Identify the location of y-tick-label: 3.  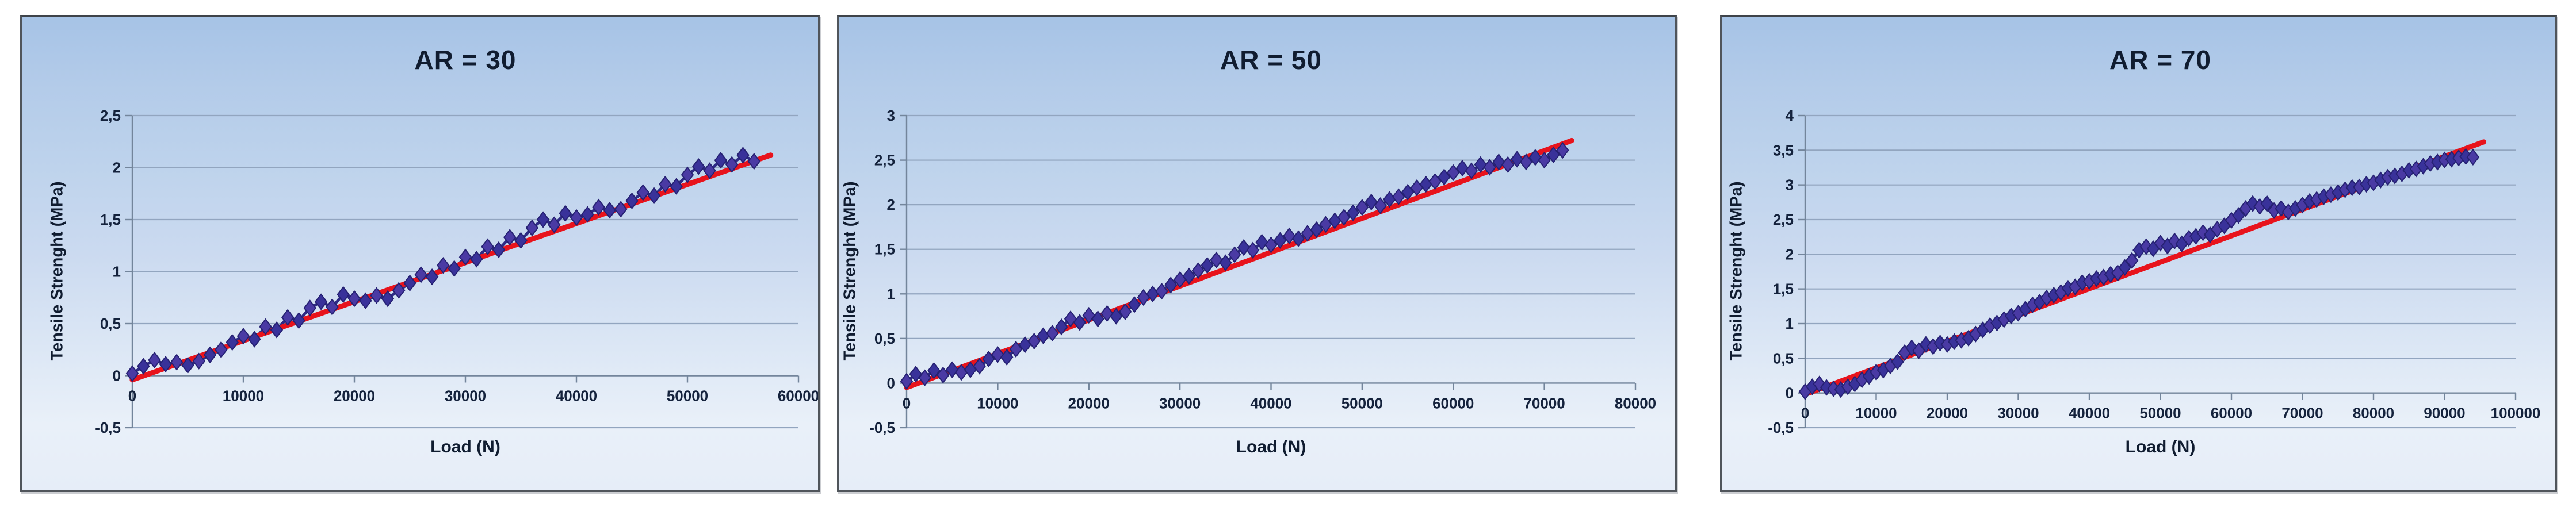
(1790, 185).